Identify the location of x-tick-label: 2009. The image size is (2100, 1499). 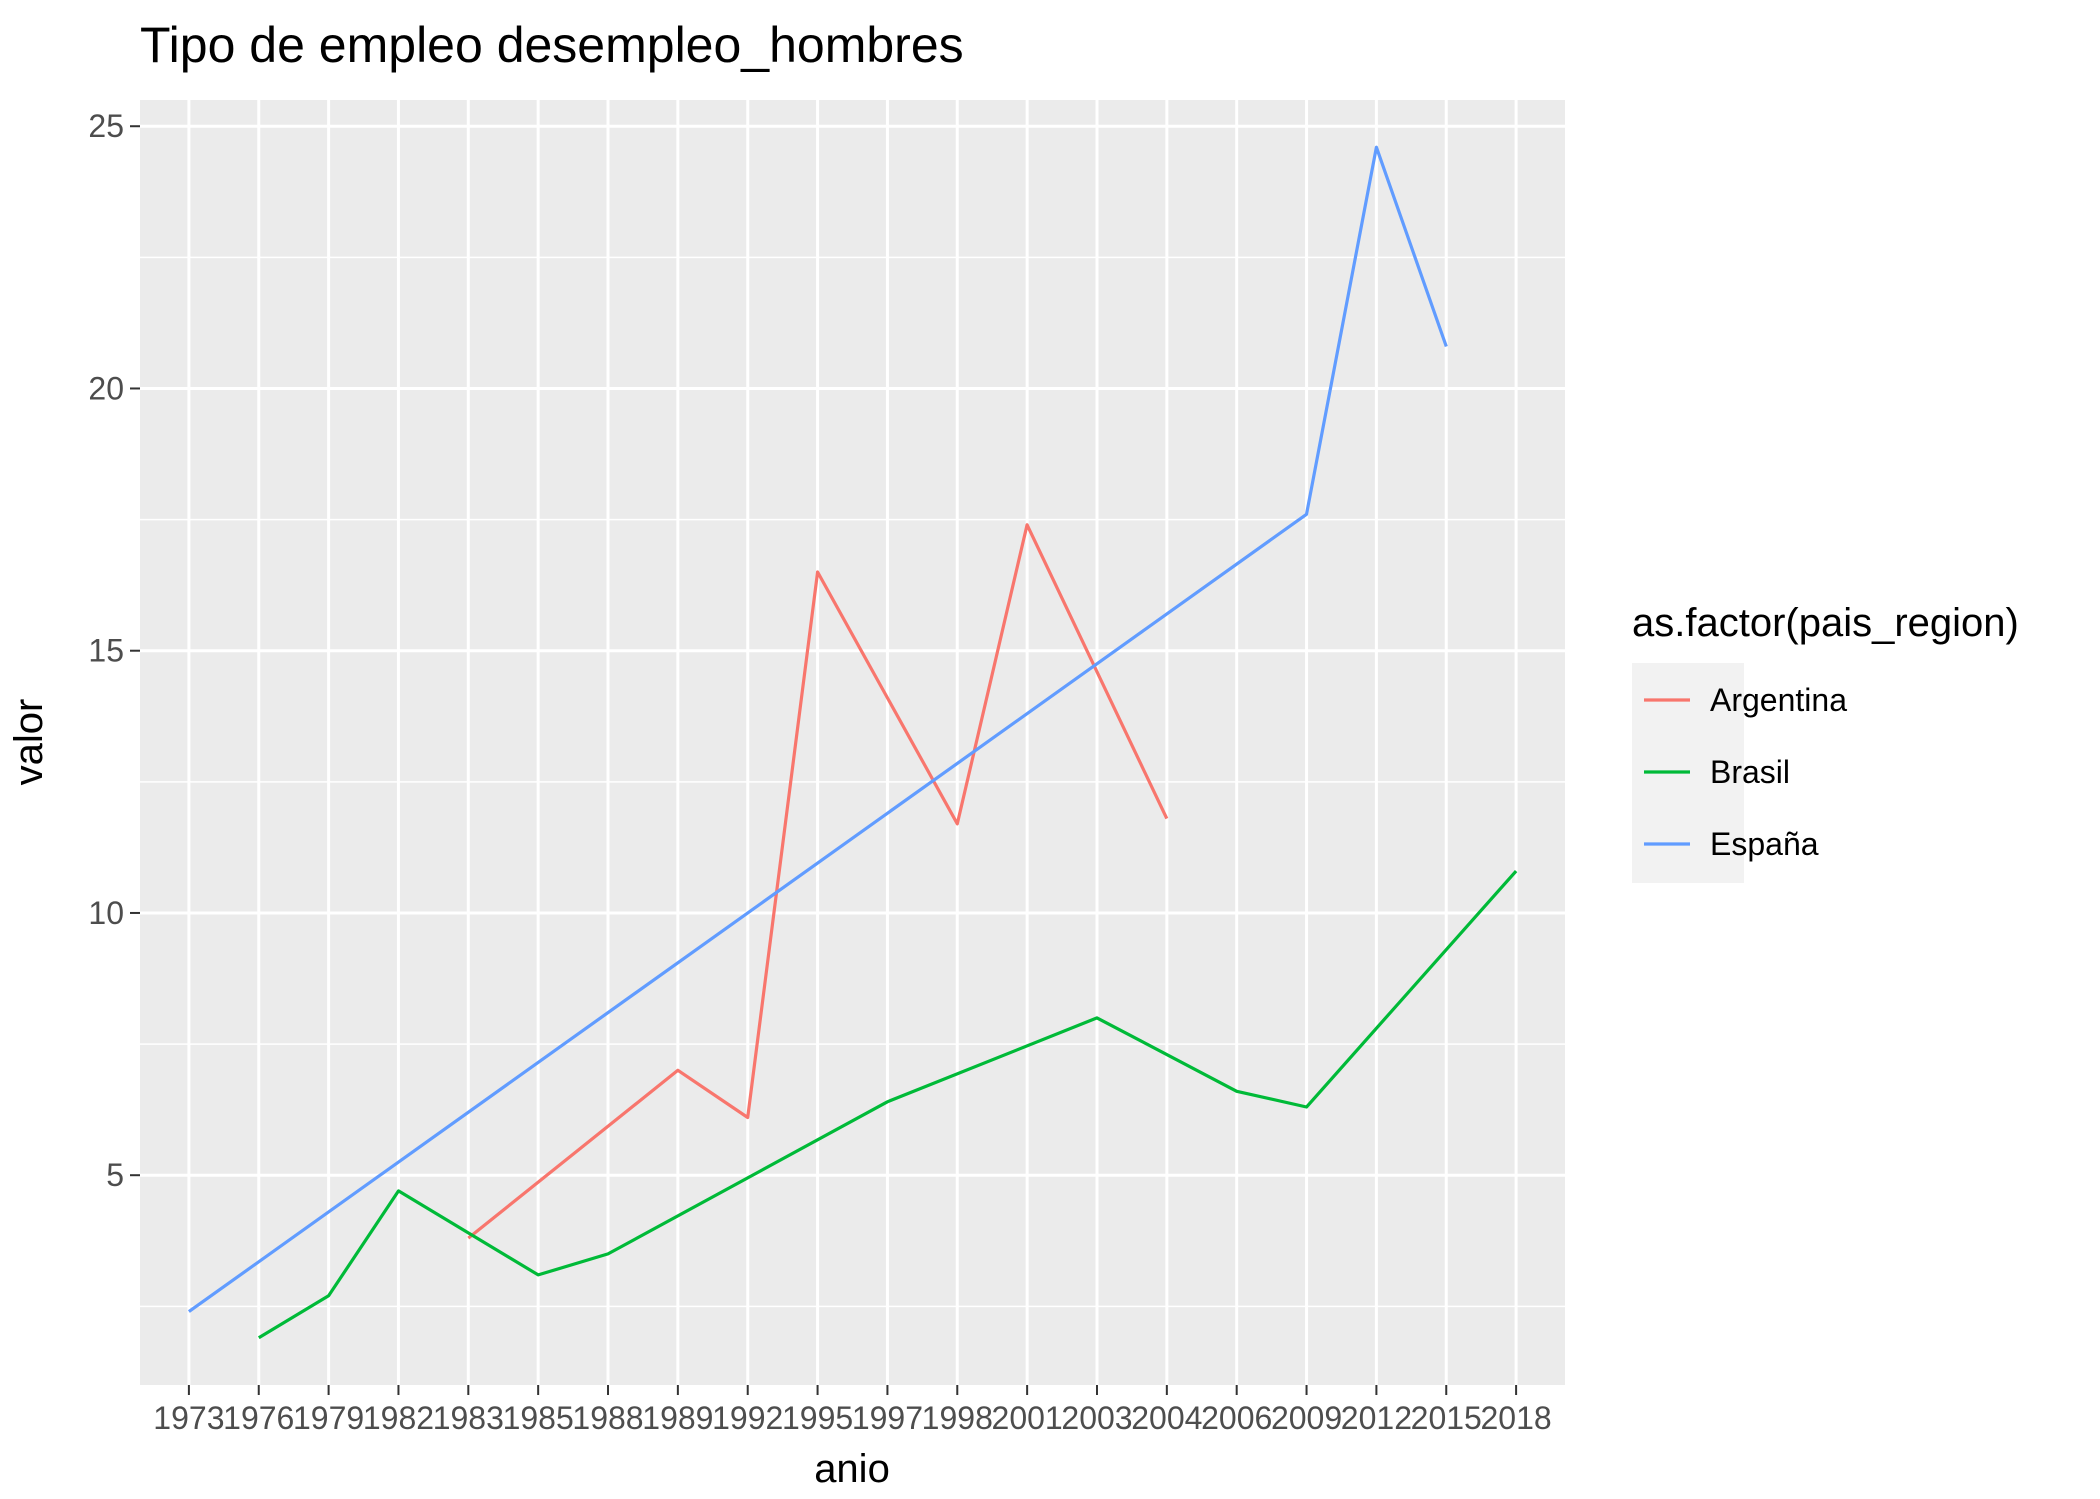
(1306, 1418).